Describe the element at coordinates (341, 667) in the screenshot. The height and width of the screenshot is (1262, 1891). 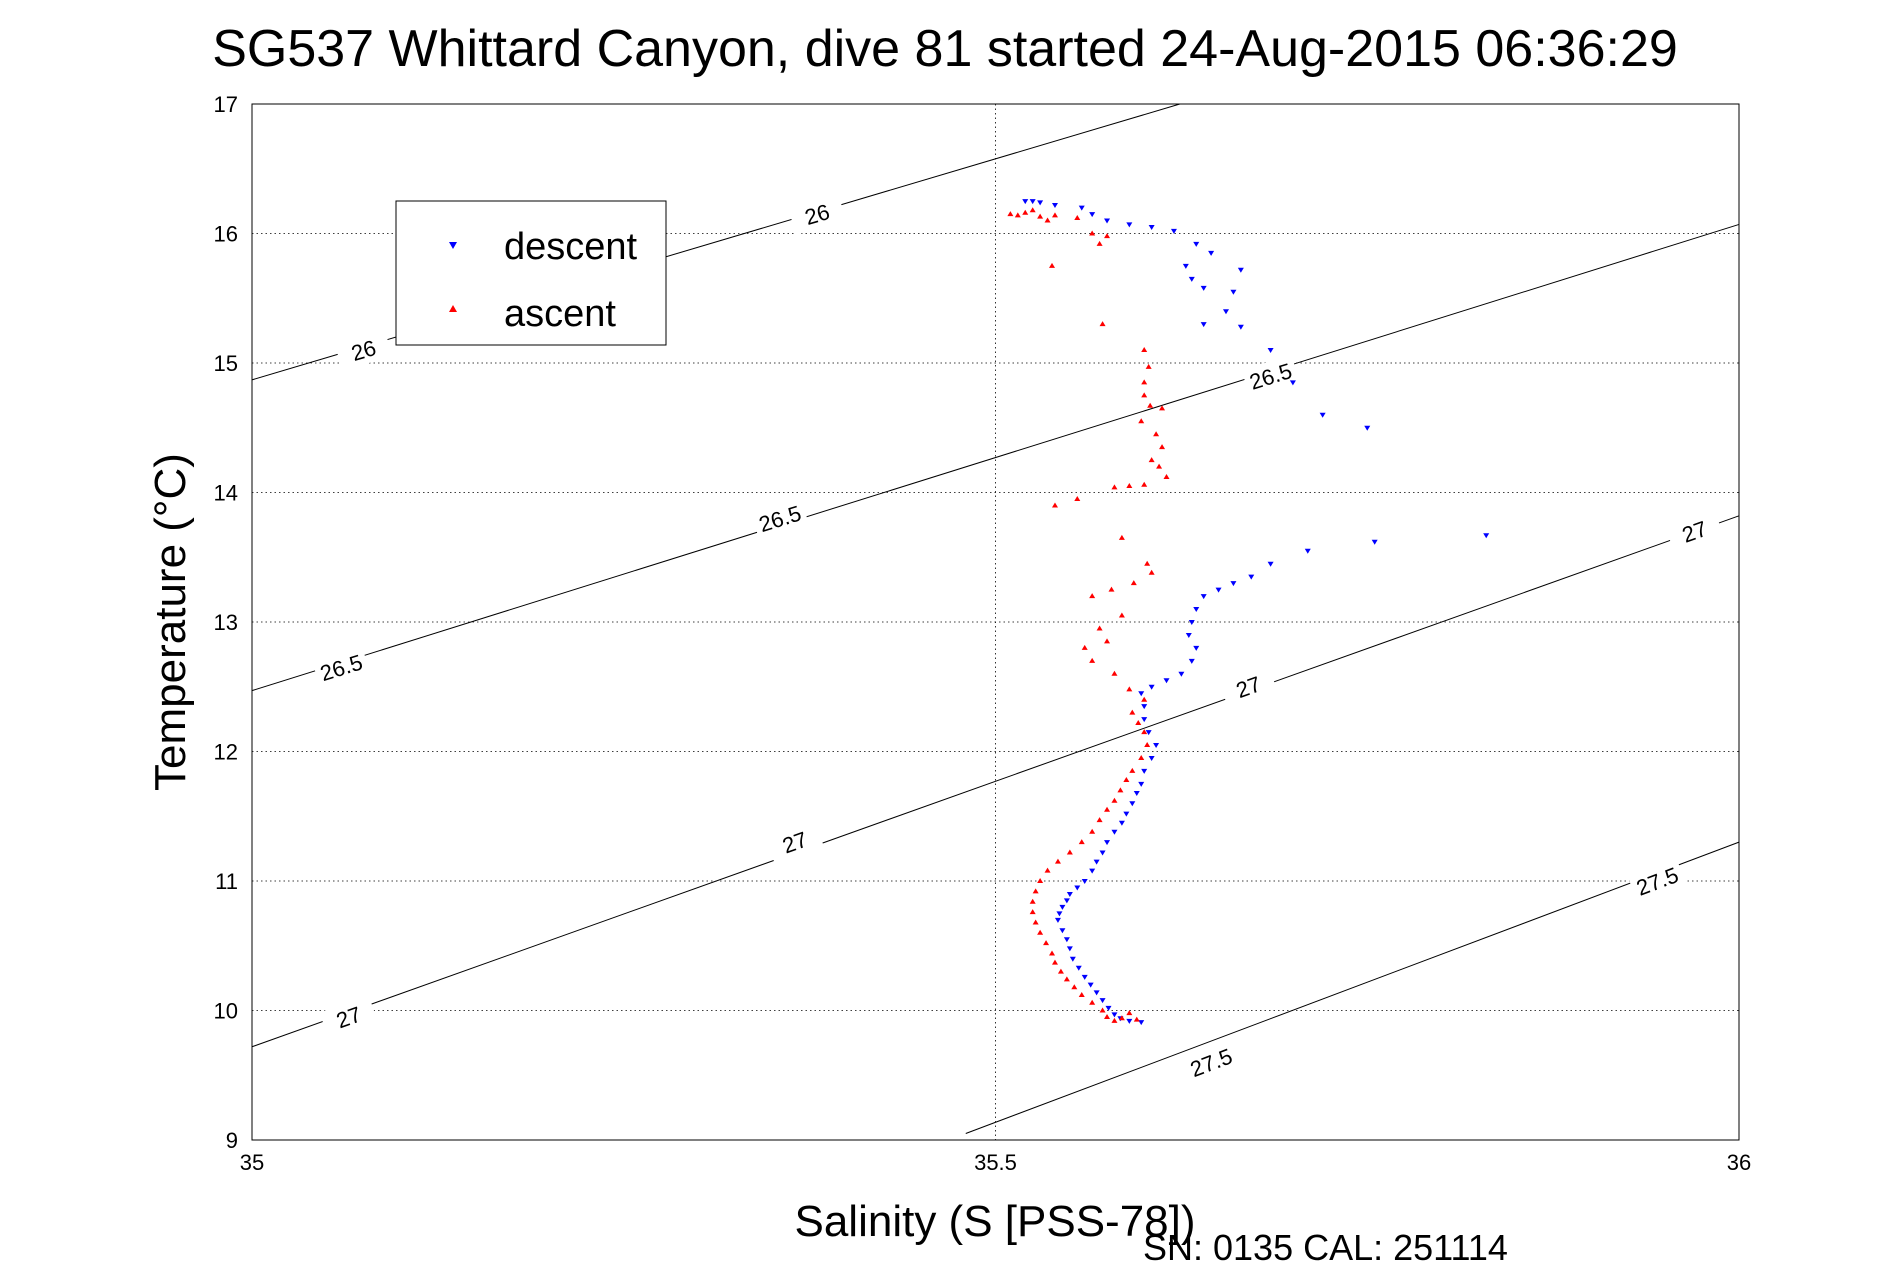
I see `isopycnal-label: 26.5` at that location.